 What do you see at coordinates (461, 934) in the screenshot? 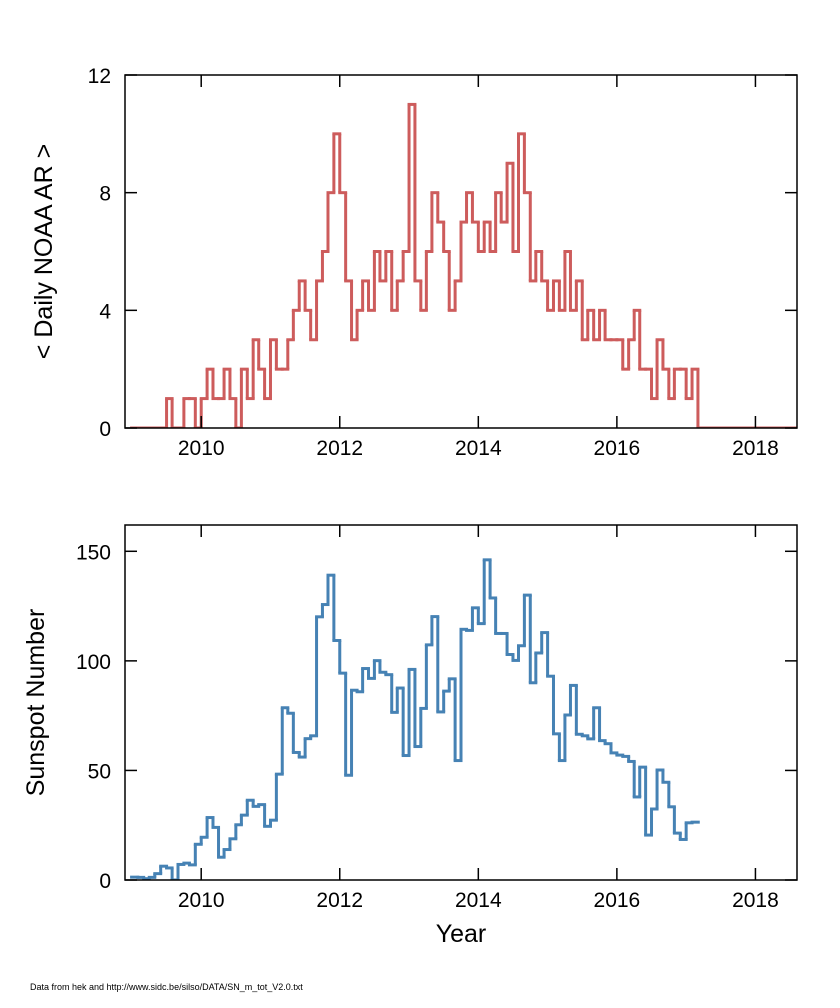
I see `x-axis-label: Year` at bounding box center [461, 934].